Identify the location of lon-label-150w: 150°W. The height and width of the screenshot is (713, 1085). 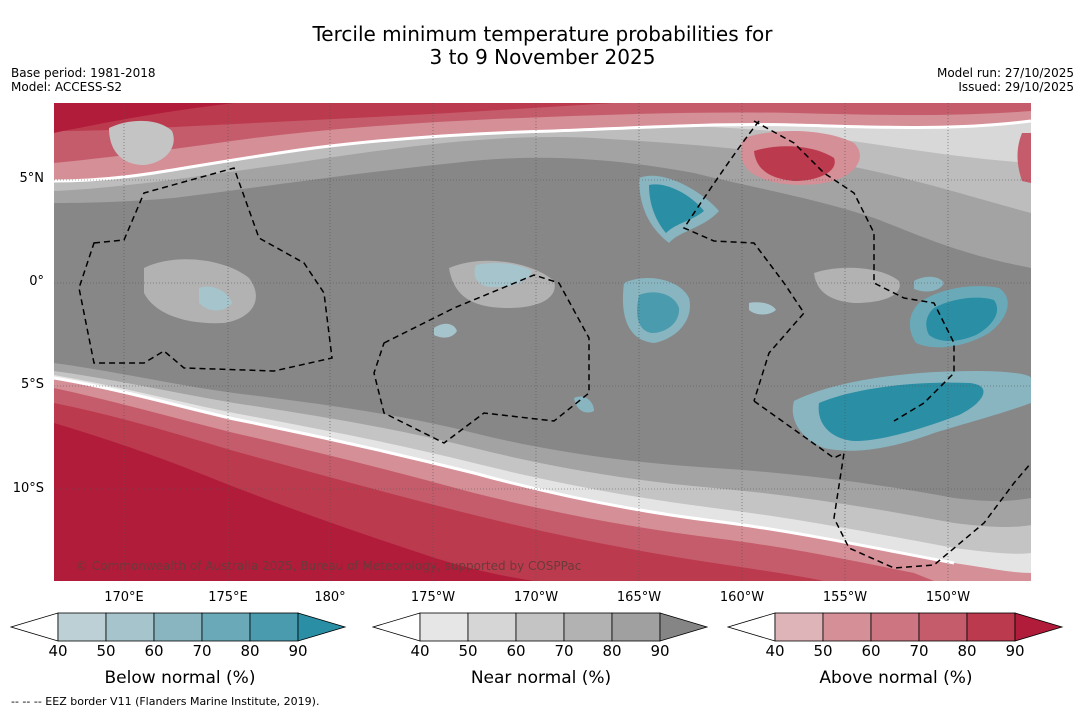
(948, 597).